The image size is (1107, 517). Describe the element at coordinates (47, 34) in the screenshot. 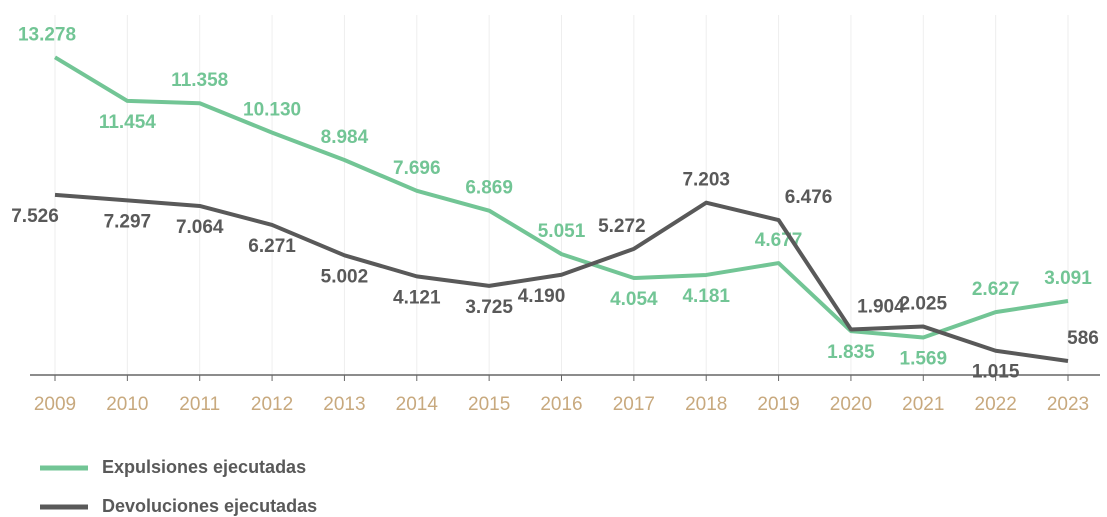

I see `data-label: 13.278` at that location.